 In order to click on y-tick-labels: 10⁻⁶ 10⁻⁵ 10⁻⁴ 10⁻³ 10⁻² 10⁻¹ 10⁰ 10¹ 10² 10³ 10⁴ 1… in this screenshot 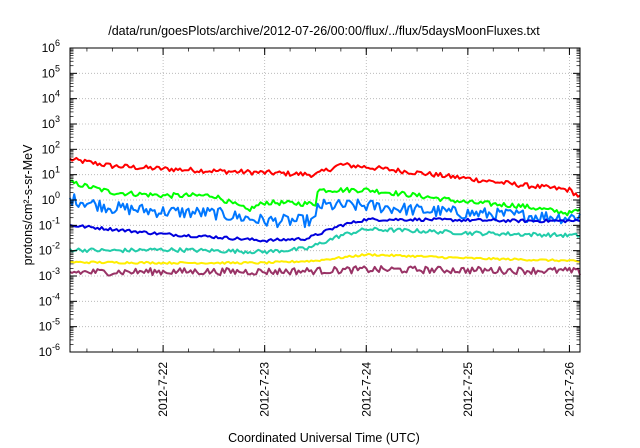, I will do `click(49, 198)`.